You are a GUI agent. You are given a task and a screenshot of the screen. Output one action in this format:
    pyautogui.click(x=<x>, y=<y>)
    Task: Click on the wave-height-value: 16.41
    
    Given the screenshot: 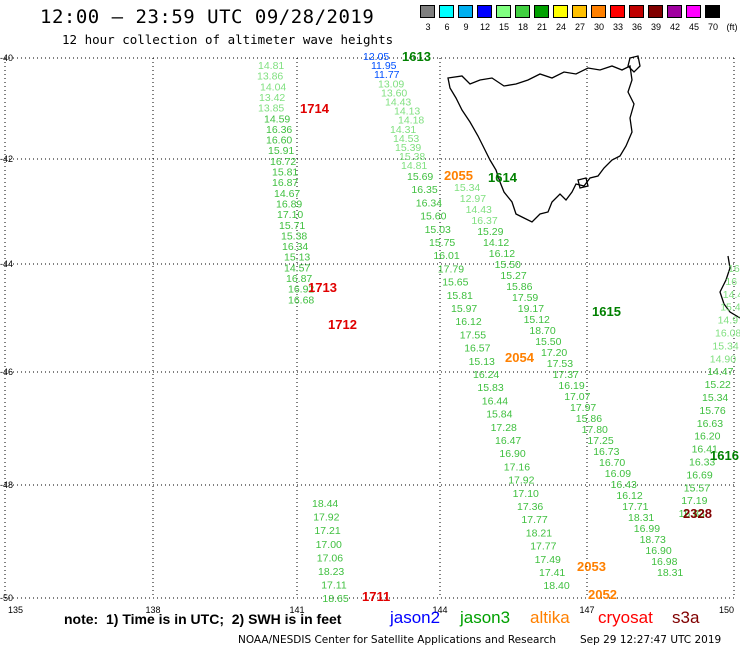 What is the action you would take?
    pyautogui.click(x=705, y=450)
    